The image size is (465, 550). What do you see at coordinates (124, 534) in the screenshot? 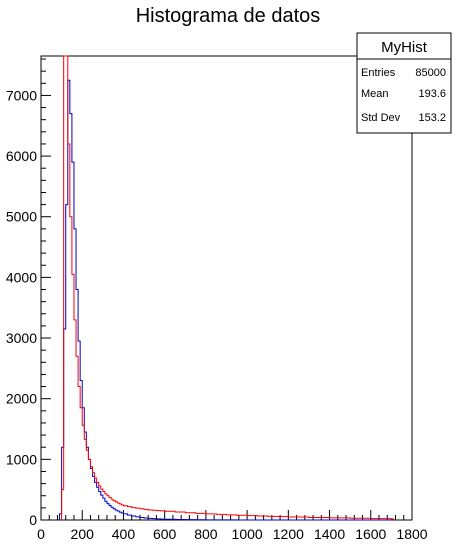
I see `x-tick-label: 400` at bounding box center [124, 534].